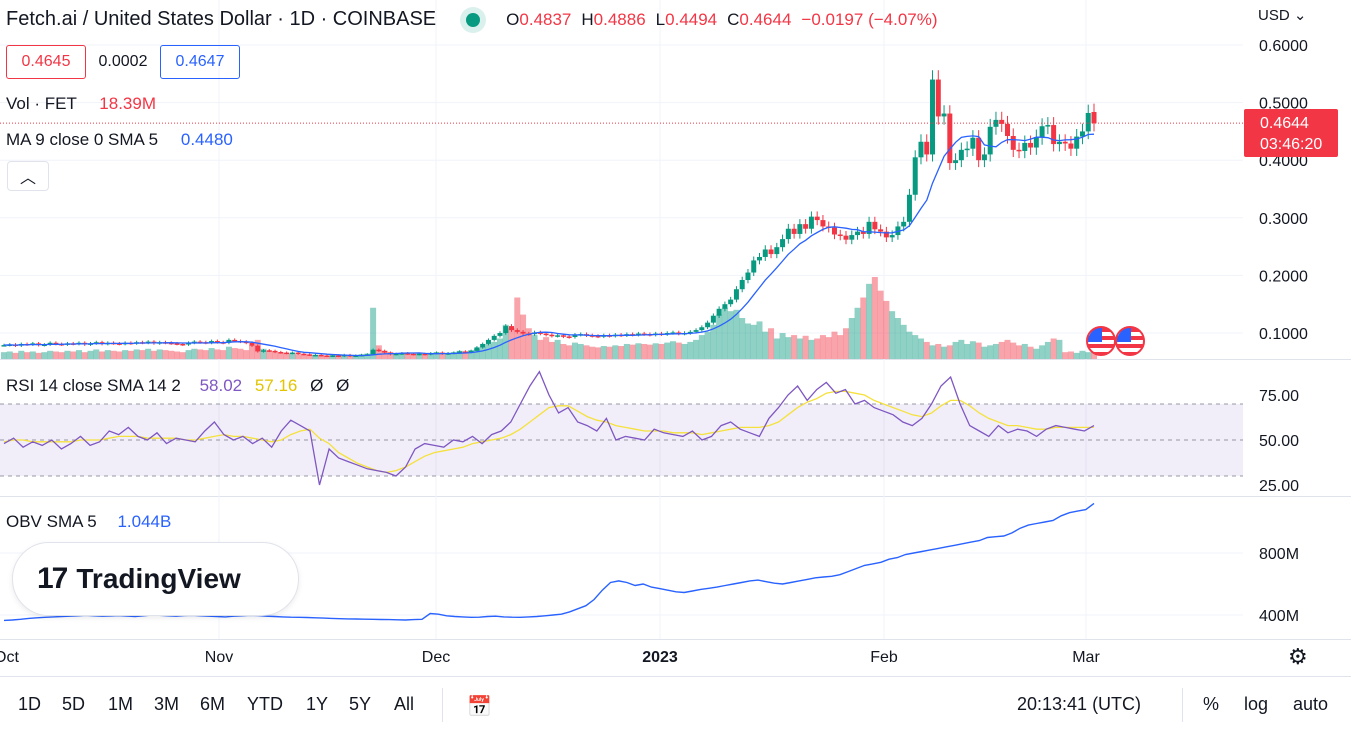 The image size is (1351, 732). I want to click on rsi-legend: RSI 14 close SMA 14 2 58.02 57.16 Ø Ø, so click(177, 386).